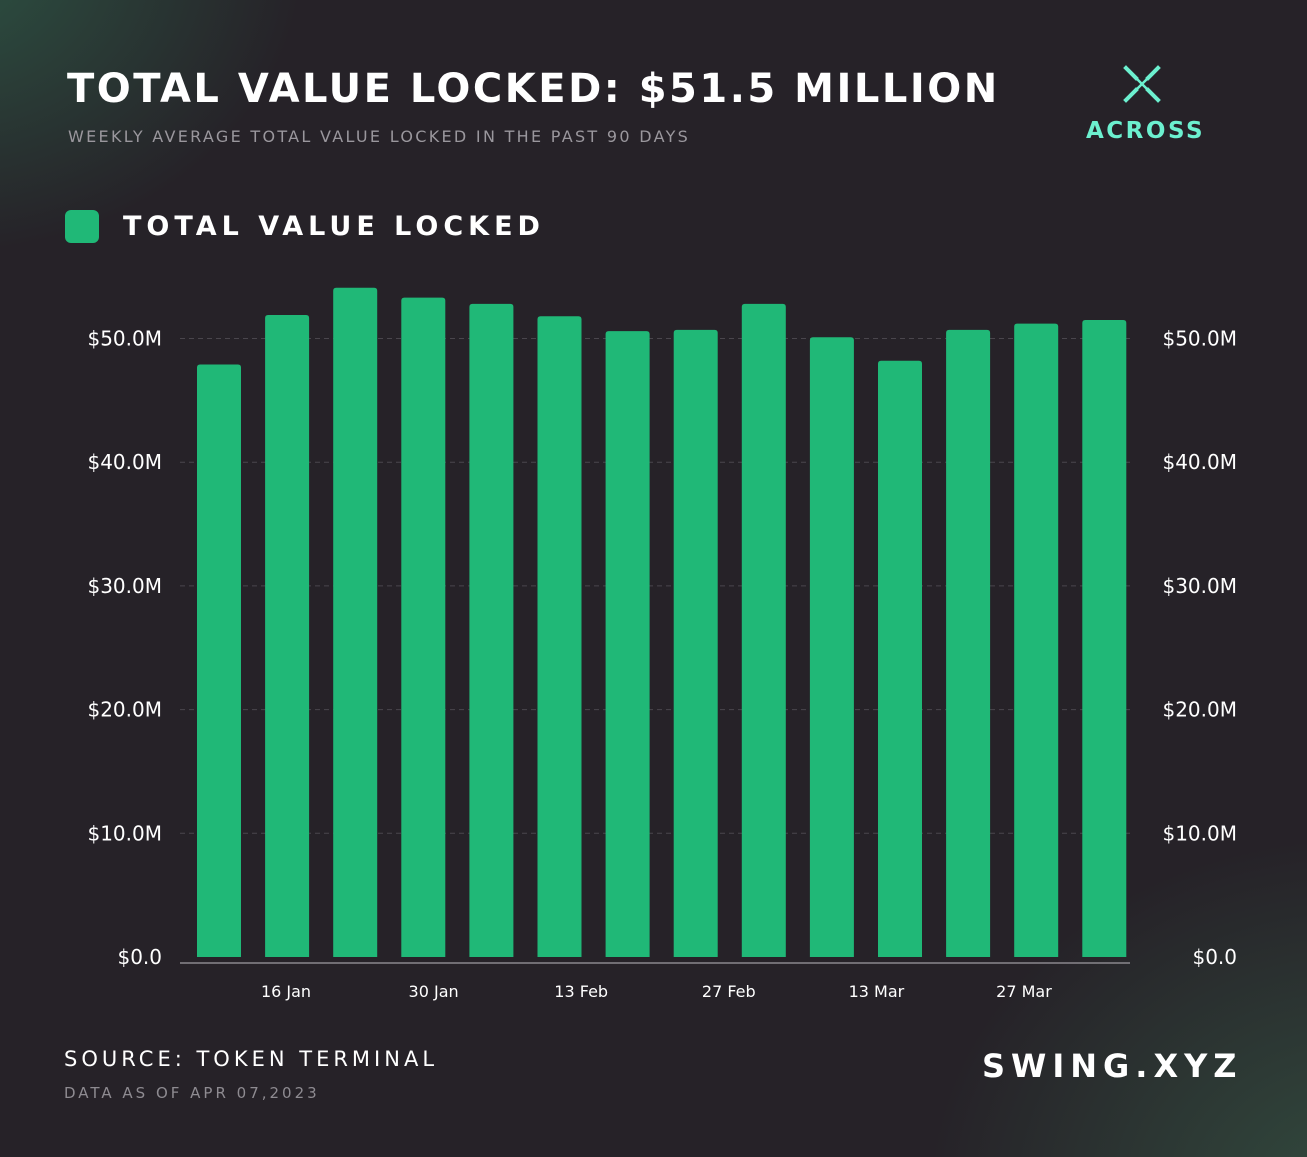 This screenshot has width=1307, height=1157. Describe the element at coordinates (434, 991) in the screenshot. I see `x-tick-label: 30 Jan` at that location.